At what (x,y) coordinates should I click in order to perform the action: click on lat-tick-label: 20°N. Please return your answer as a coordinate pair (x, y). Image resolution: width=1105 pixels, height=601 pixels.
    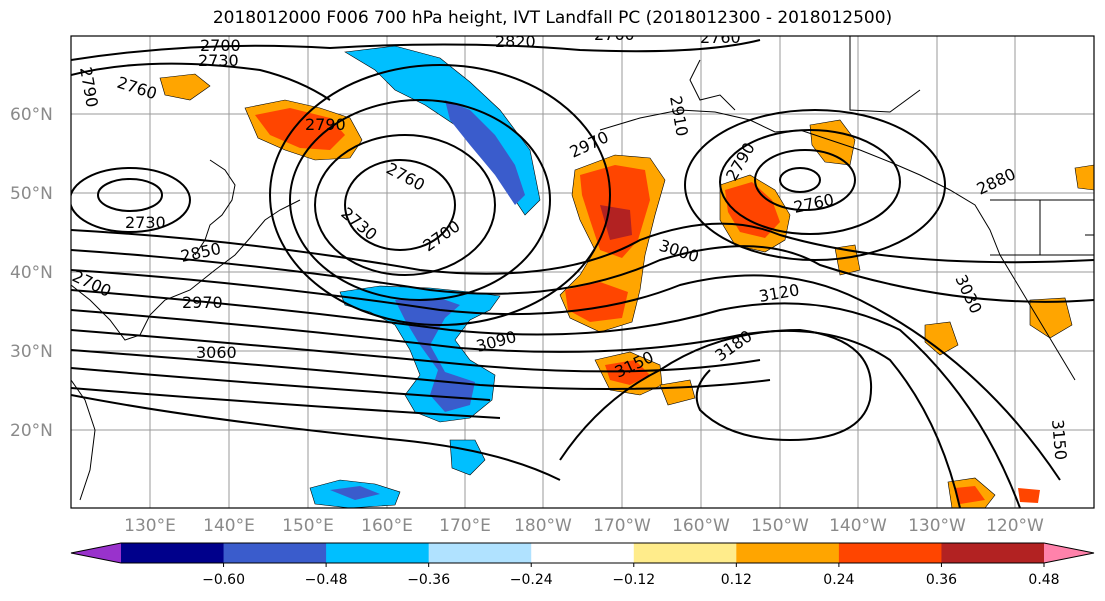
    Looking at the image, I should click on (31, 431).